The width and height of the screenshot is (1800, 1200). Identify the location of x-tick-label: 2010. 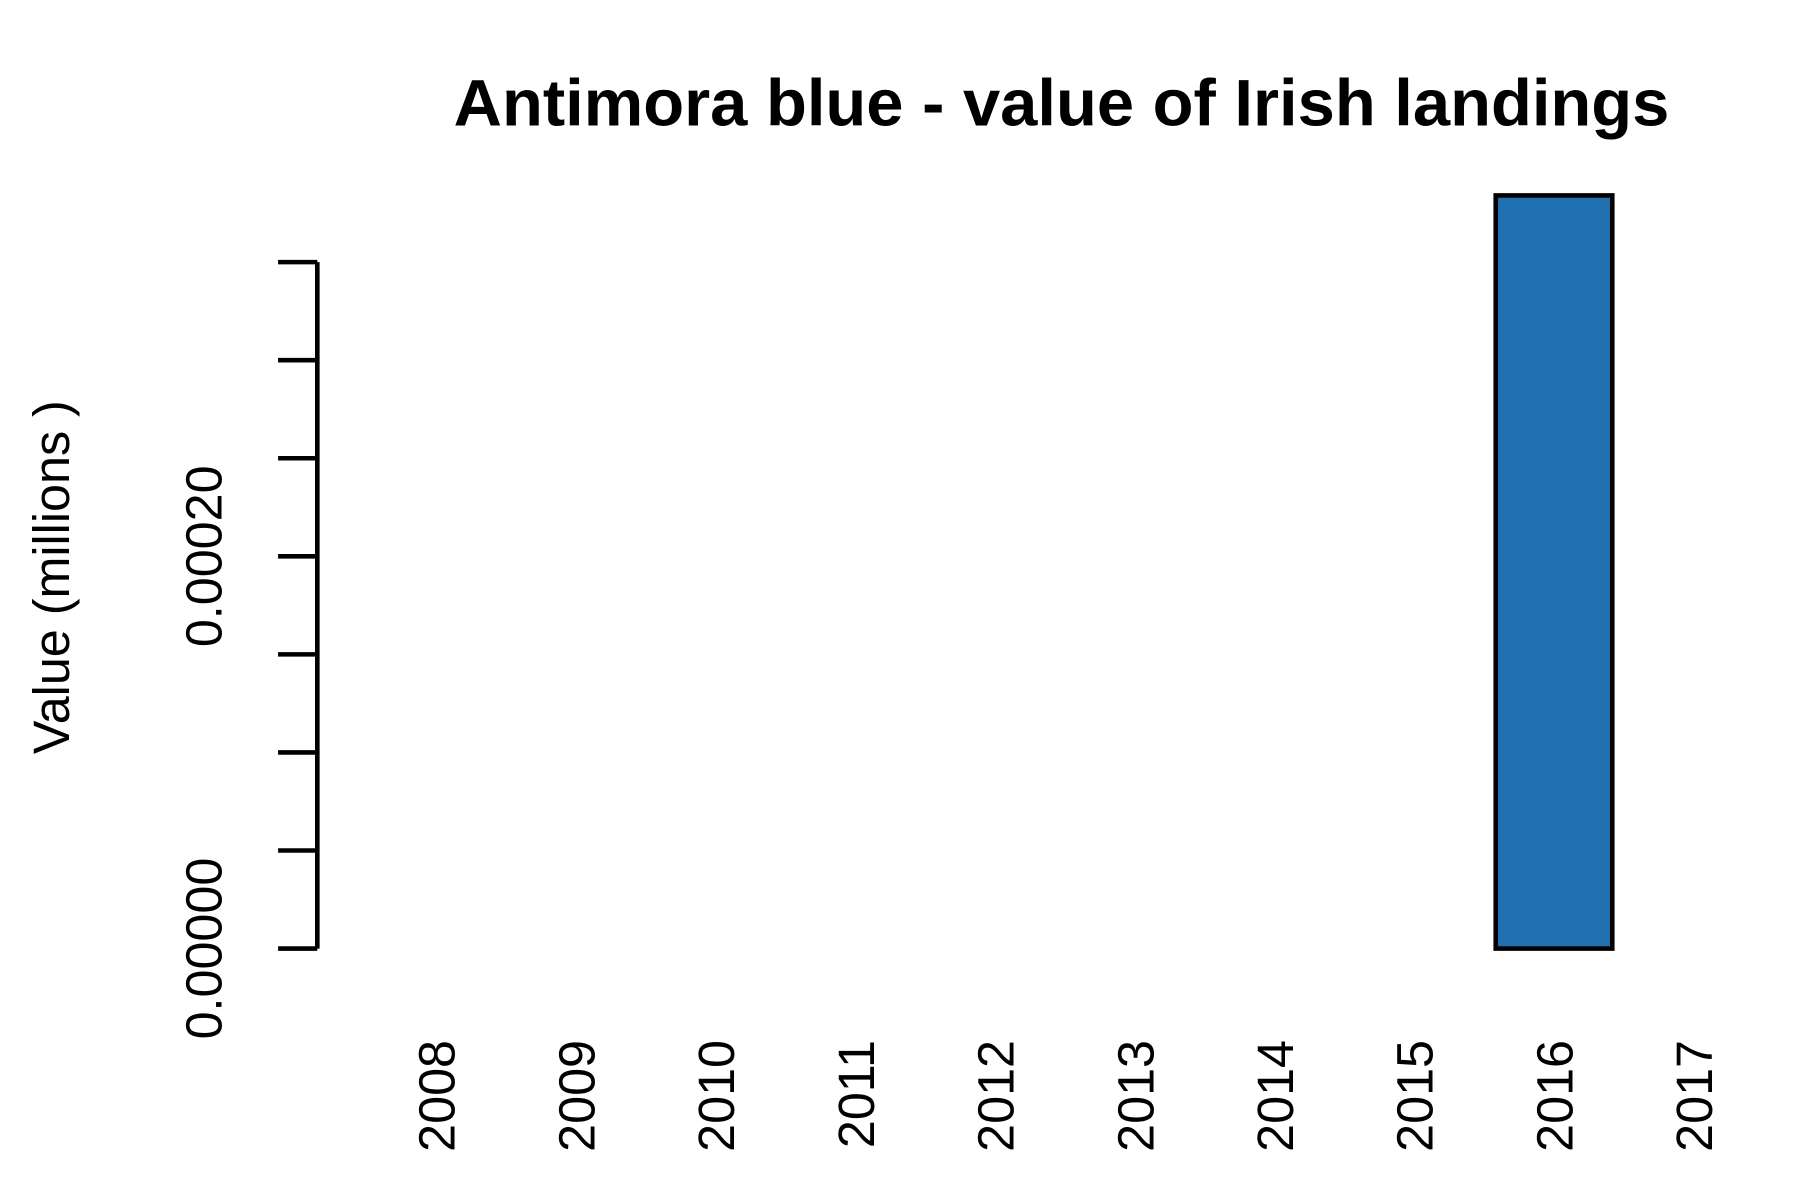
(716, 1096).